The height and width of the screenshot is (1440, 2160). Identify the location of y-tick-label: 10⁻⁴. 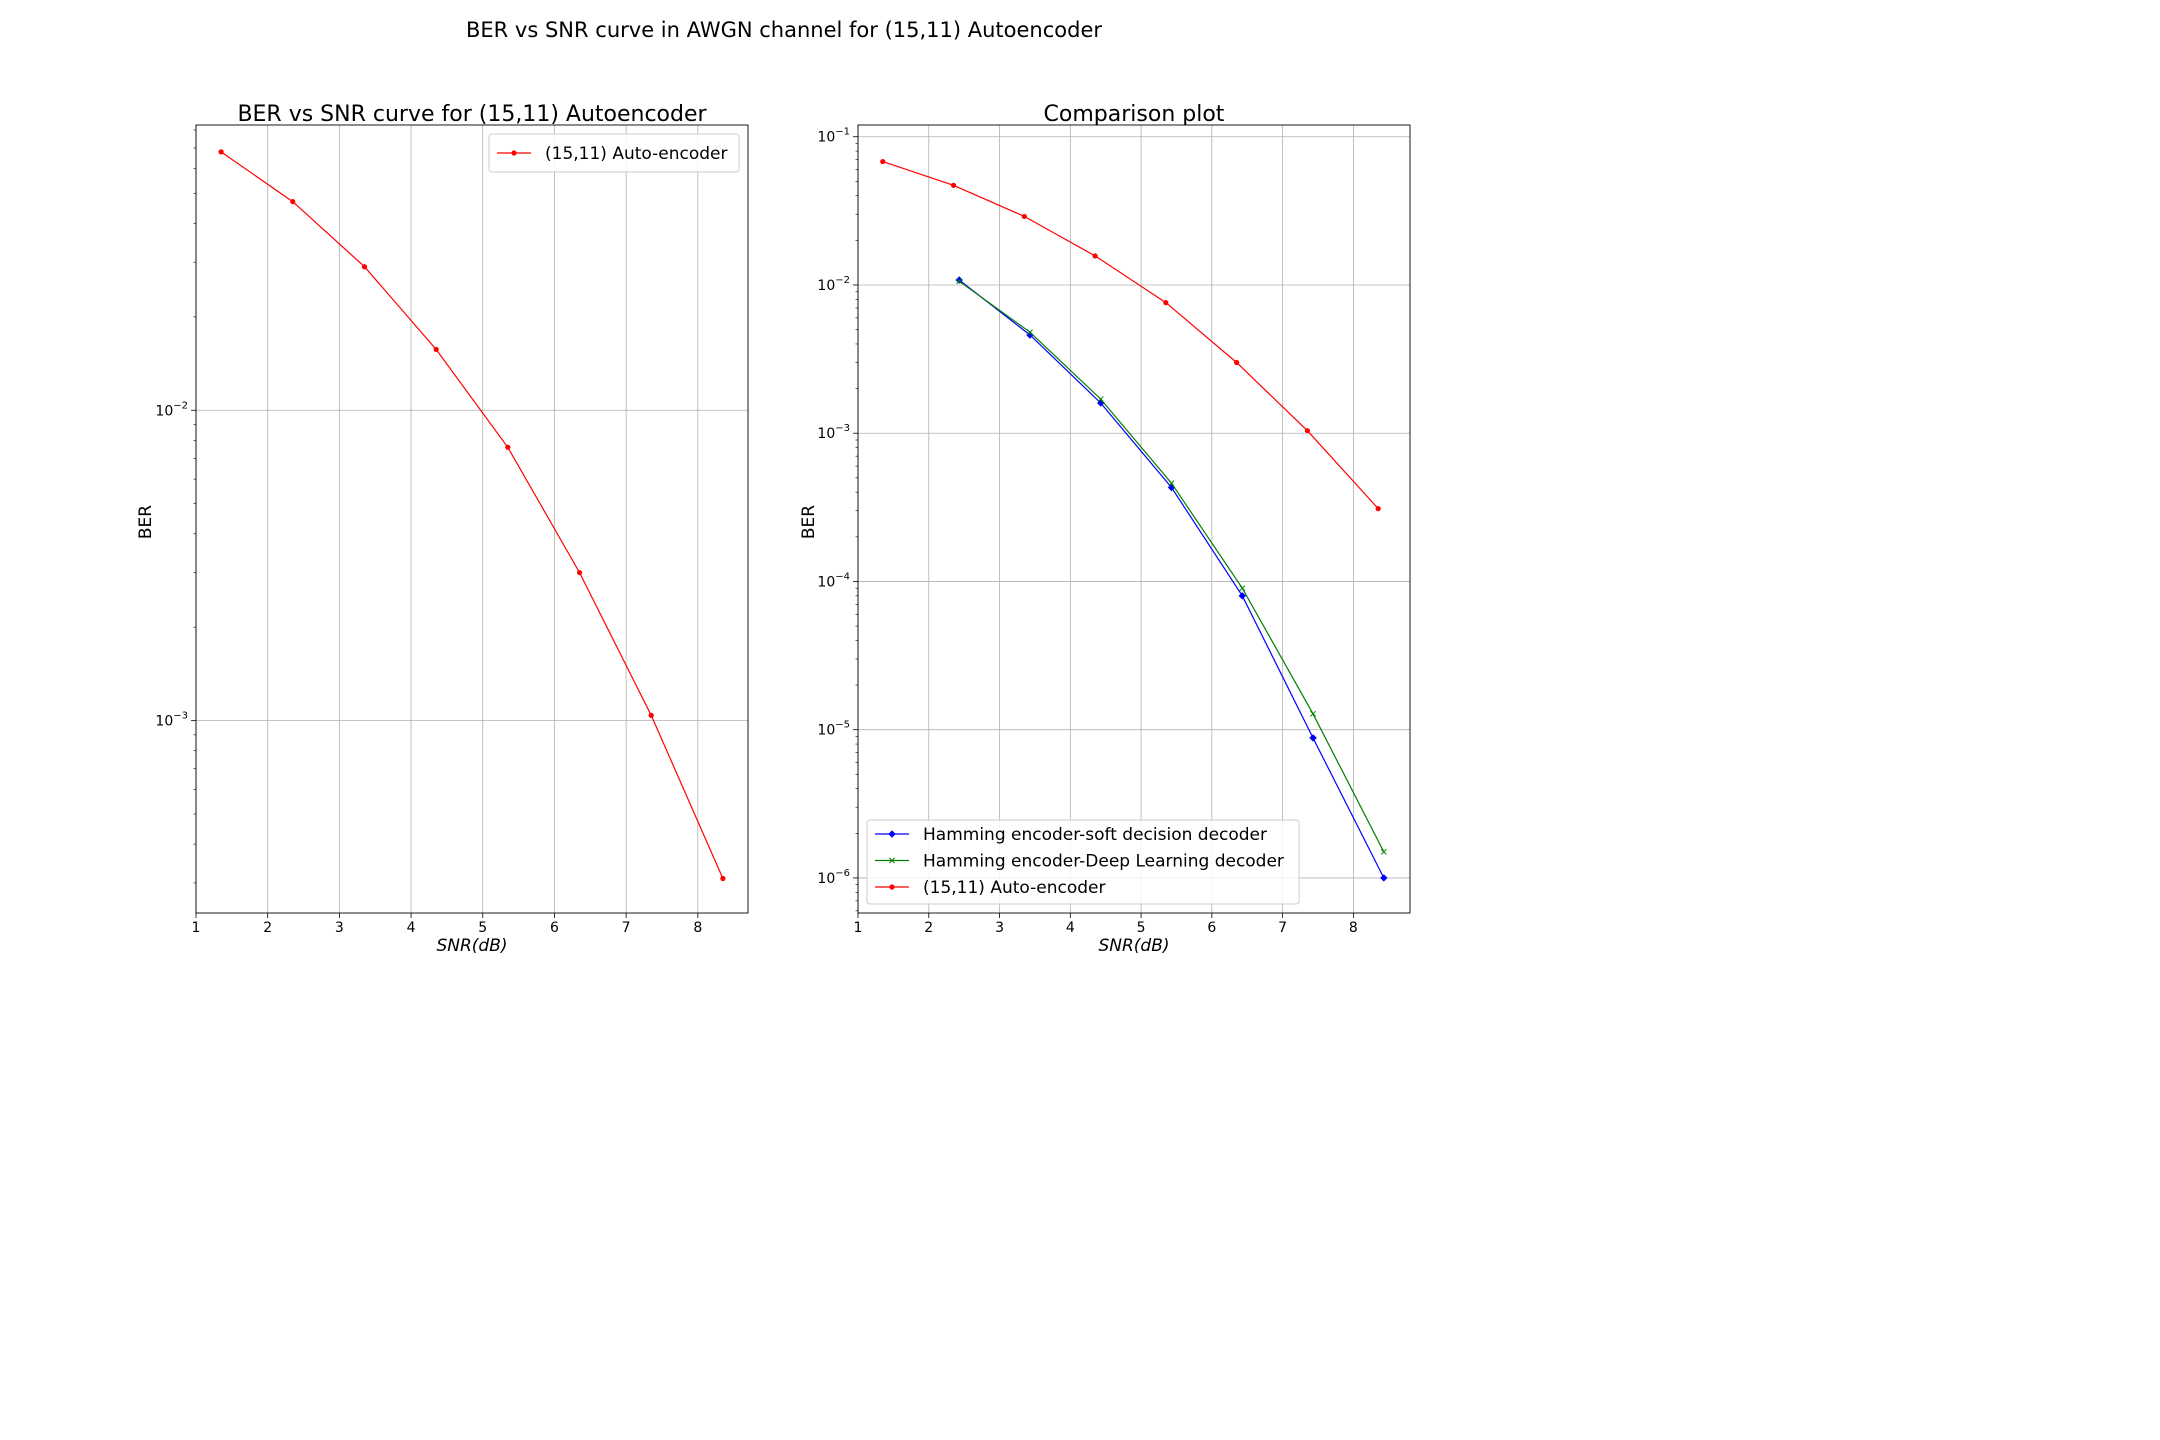
(833, 580).